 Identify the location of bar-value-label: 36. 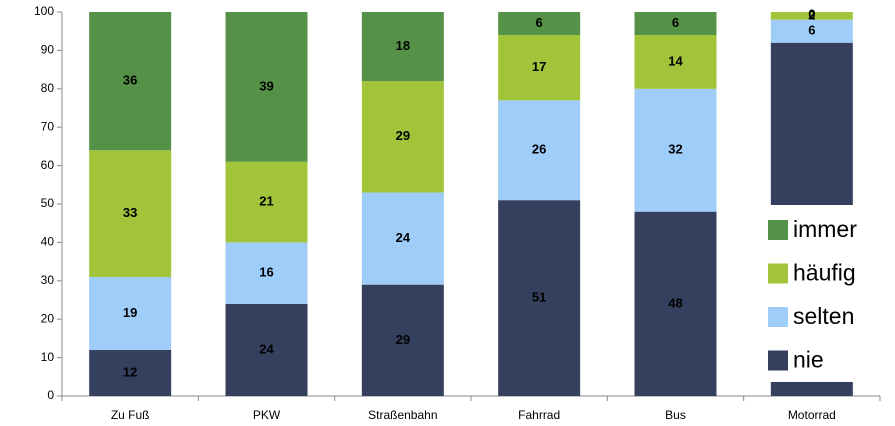
(130, 80).